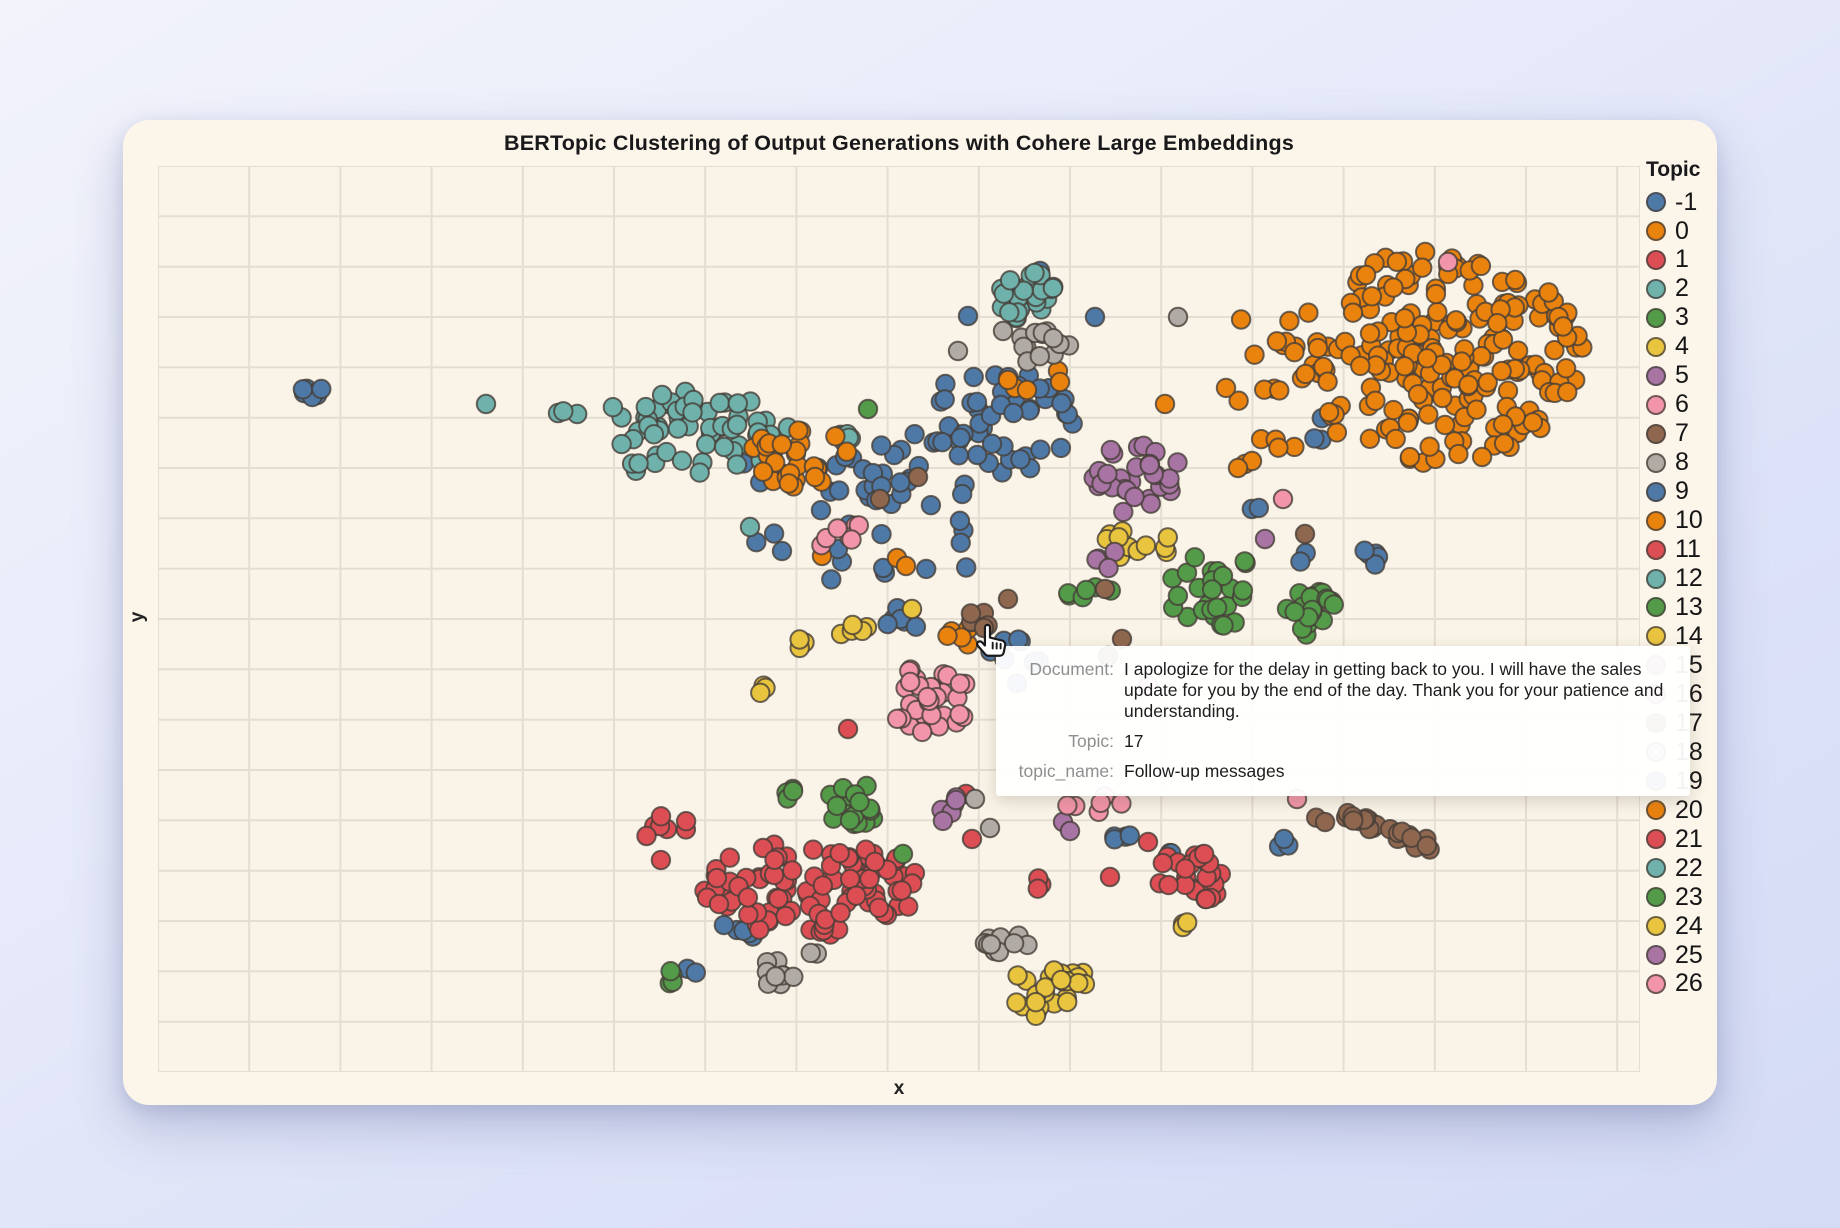 The width and height of the screenshot is (1840, 1228). What do you see at coordinates (1674, 955) in the screenshot?
I see `legend-item-topic-25: 25` at bounding box center [1674, 955].